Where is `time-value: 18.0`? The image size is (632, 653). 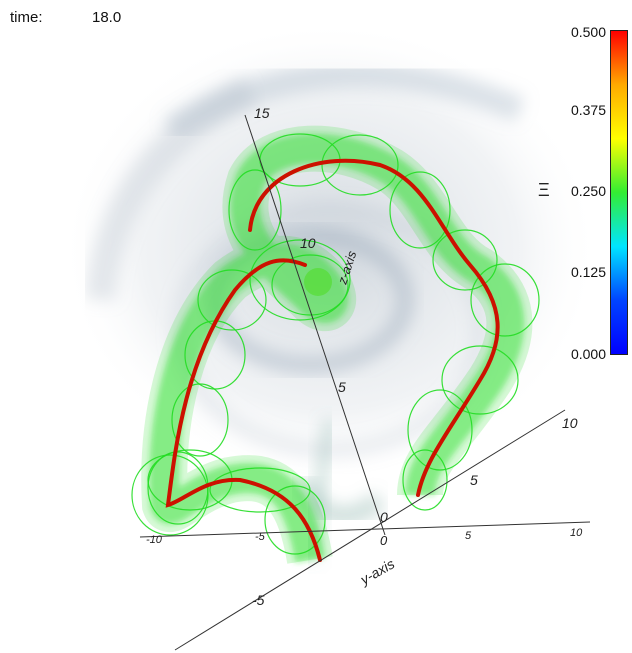
time-value: 18.0 is located at coordinates (107, 17).